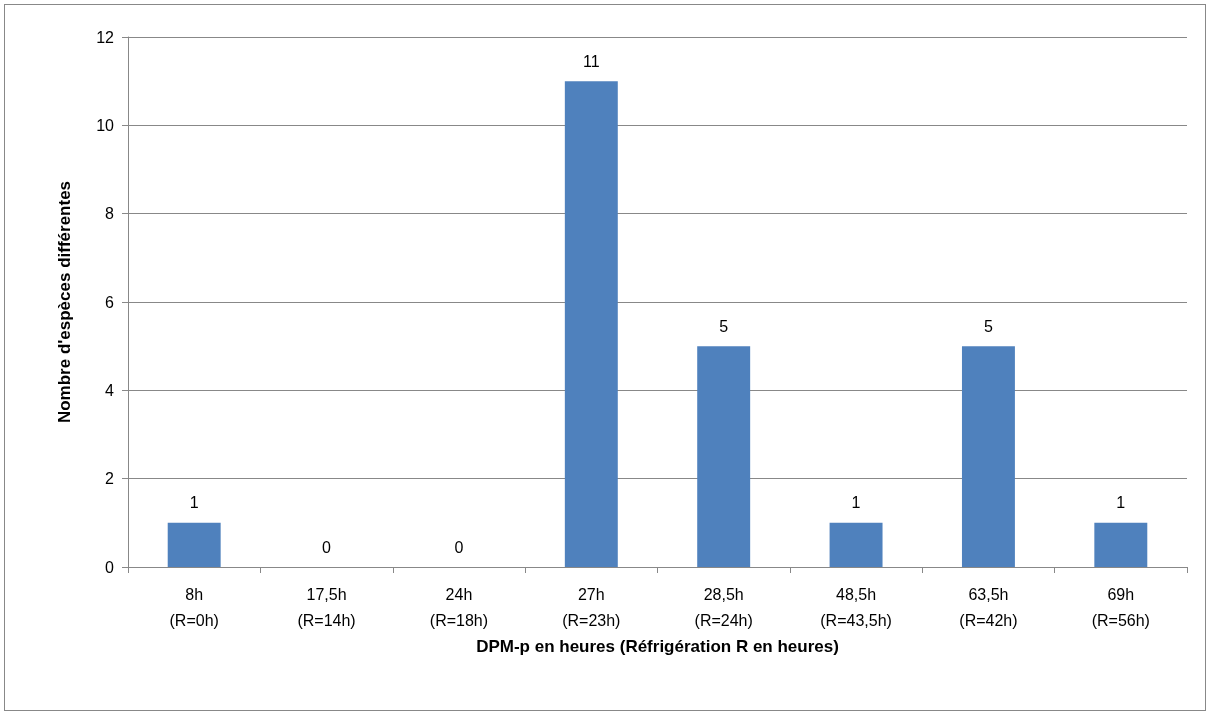 The image size is (1212, 717). Describe the element at coordinates (105, 37) in the screenshot. I see `y-tick-label: 12` at that location.